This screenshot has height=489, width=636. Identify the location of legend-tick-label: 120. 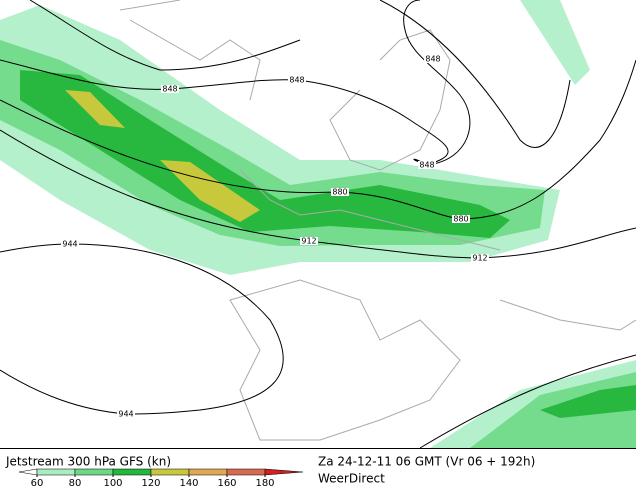
(150, 483).